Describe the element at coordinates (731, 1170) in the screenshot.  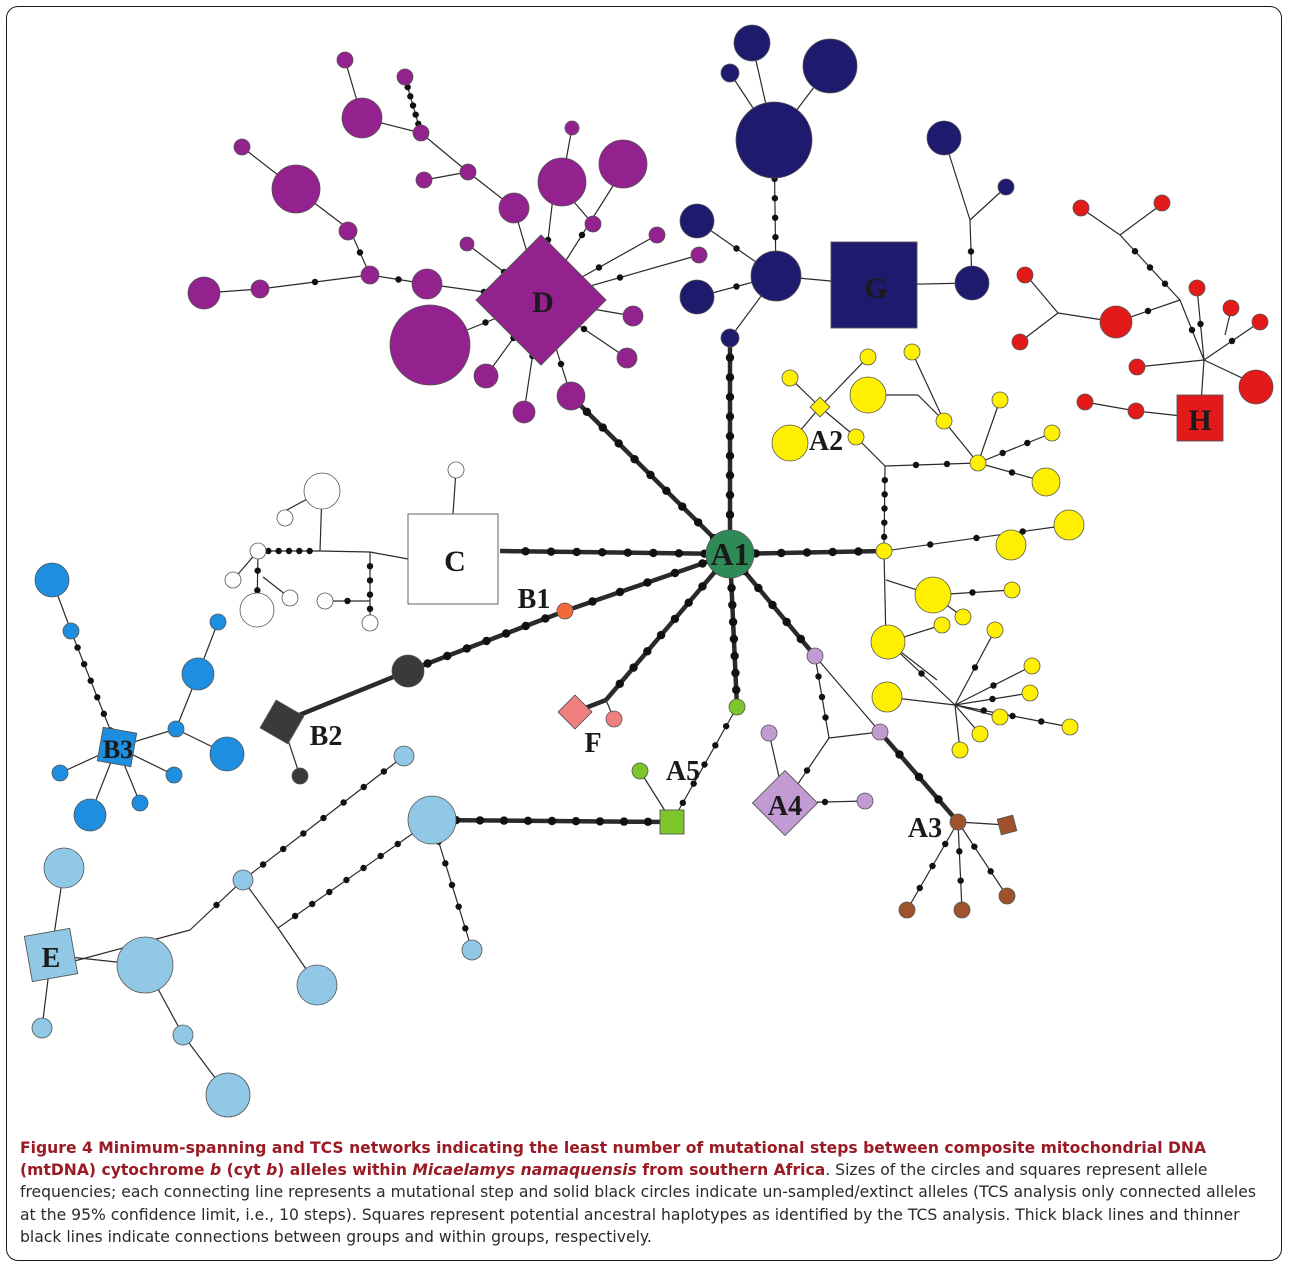
I see `caption-lead-g: from southern Africa` at that location.